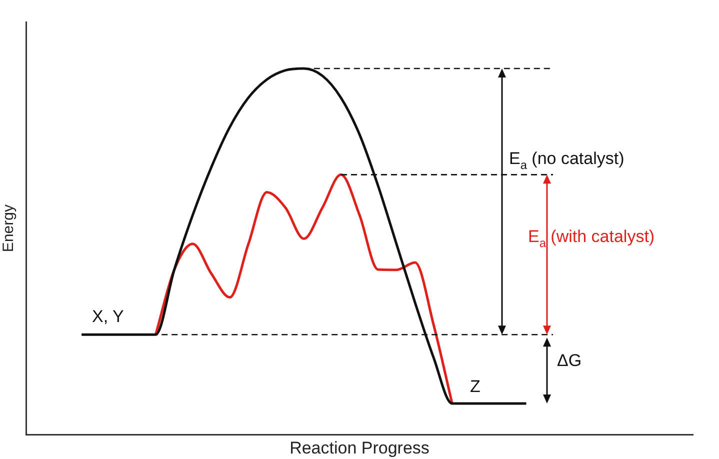 Image resolution: width=719 pixels, height=459 pixels. What do you see at coordinates (360, 448) in the screenshot?
I see `x-axis-title: Reaction Progress` at bounding box center [360, 448].